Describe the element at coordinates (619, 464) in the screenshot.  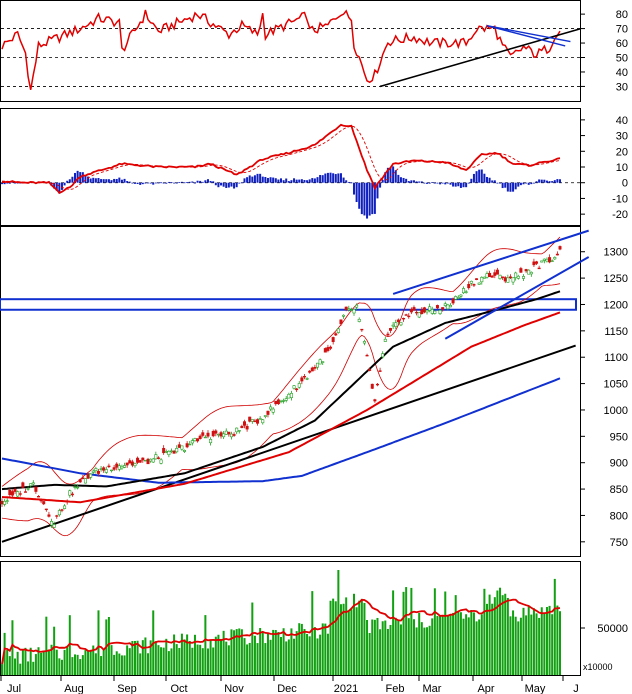
I see `price-tick-label: 900` at that location.